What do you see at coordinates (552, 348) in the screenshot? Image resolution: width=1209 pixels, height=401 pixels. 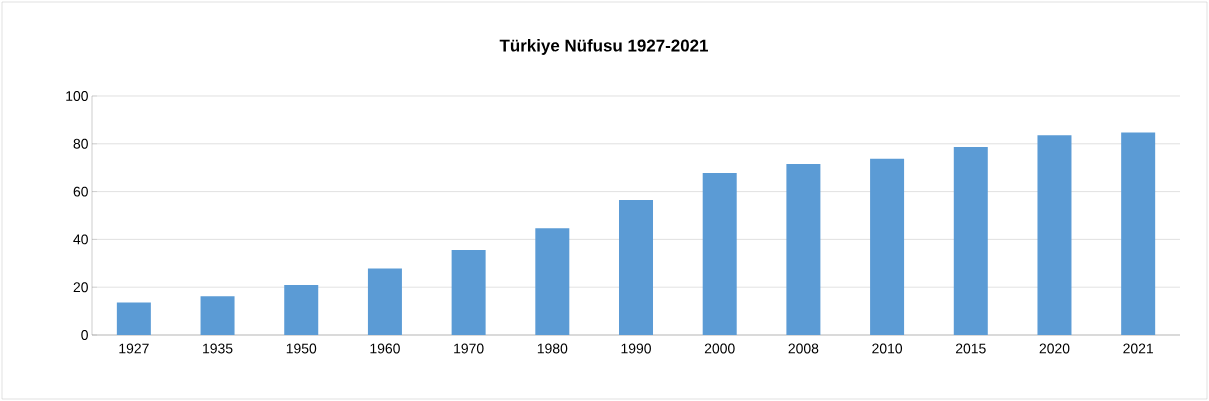 I see `x-tick-label: 1980` at bounding box center [552, 348].